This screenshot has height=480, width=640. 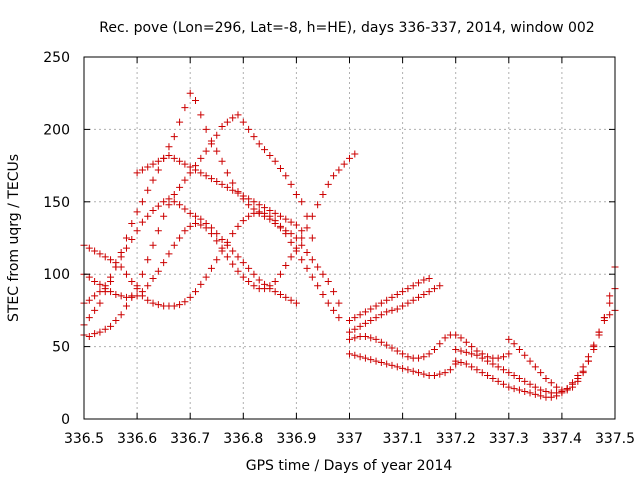 What do you see at coordinates (349, 439) in the screenshot?
I see `x-tick-label: 337` at bounding box center [349, 439].